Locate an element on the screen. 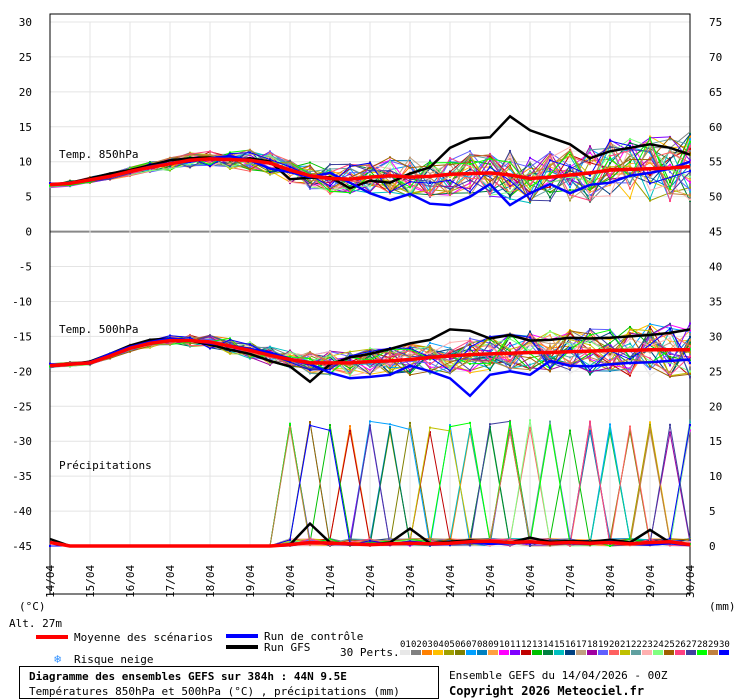 This screenshot has width=740, height=700. snowflake-icon: ❄ is located at coordinates (57, 659).